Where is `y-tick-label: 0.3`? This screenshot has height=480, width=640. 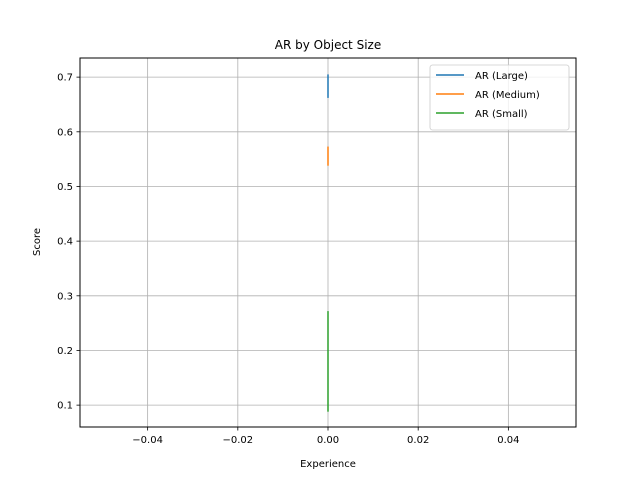
y-tick-label: 0.3 is located at coordinates (65, 296).